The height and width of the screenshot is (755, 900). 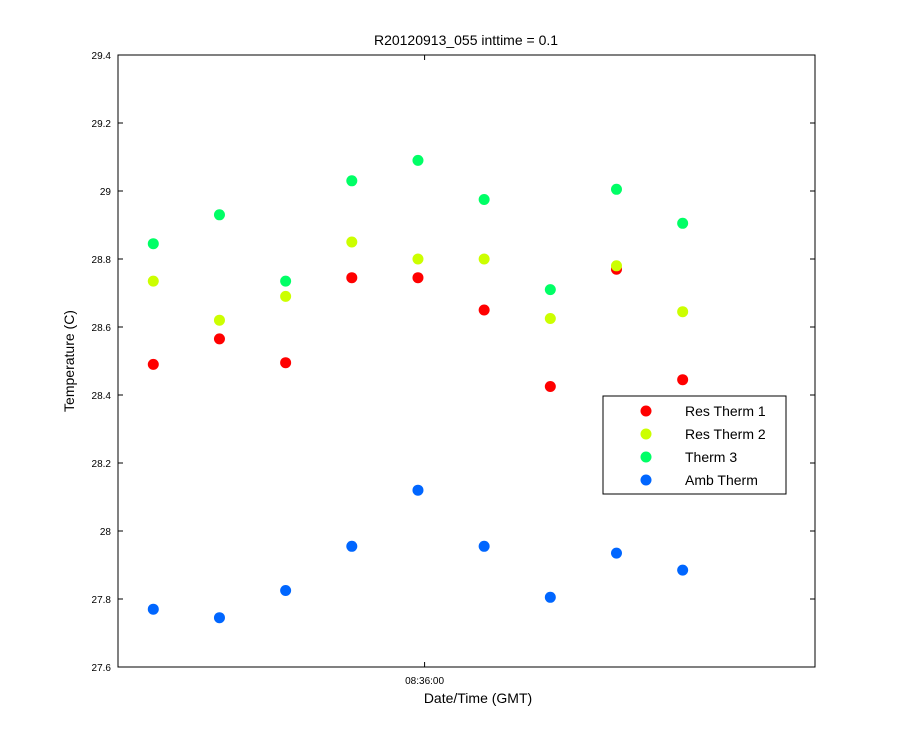 I want to click on y-tick-label: 29.2, so click(x=102, y=124).